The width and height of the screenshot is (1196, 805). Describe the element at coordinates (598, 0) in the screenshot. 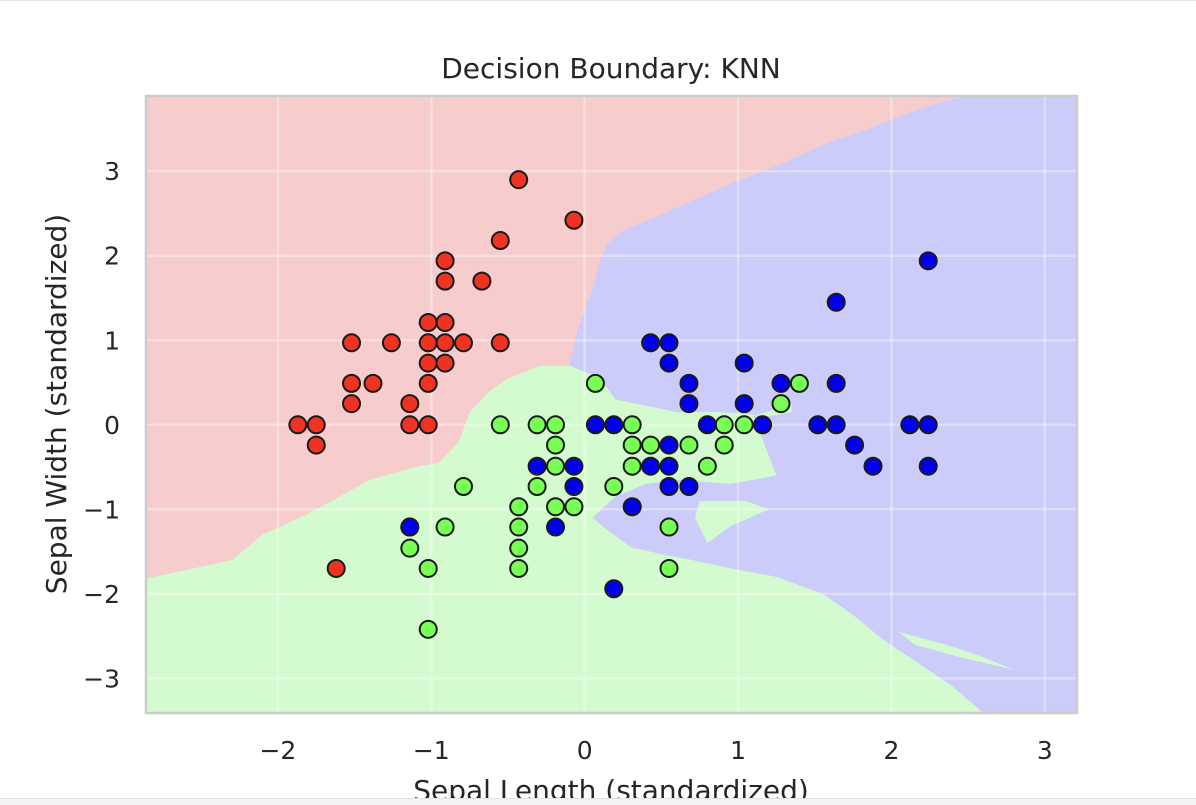

I see `window-top-border` at that location.